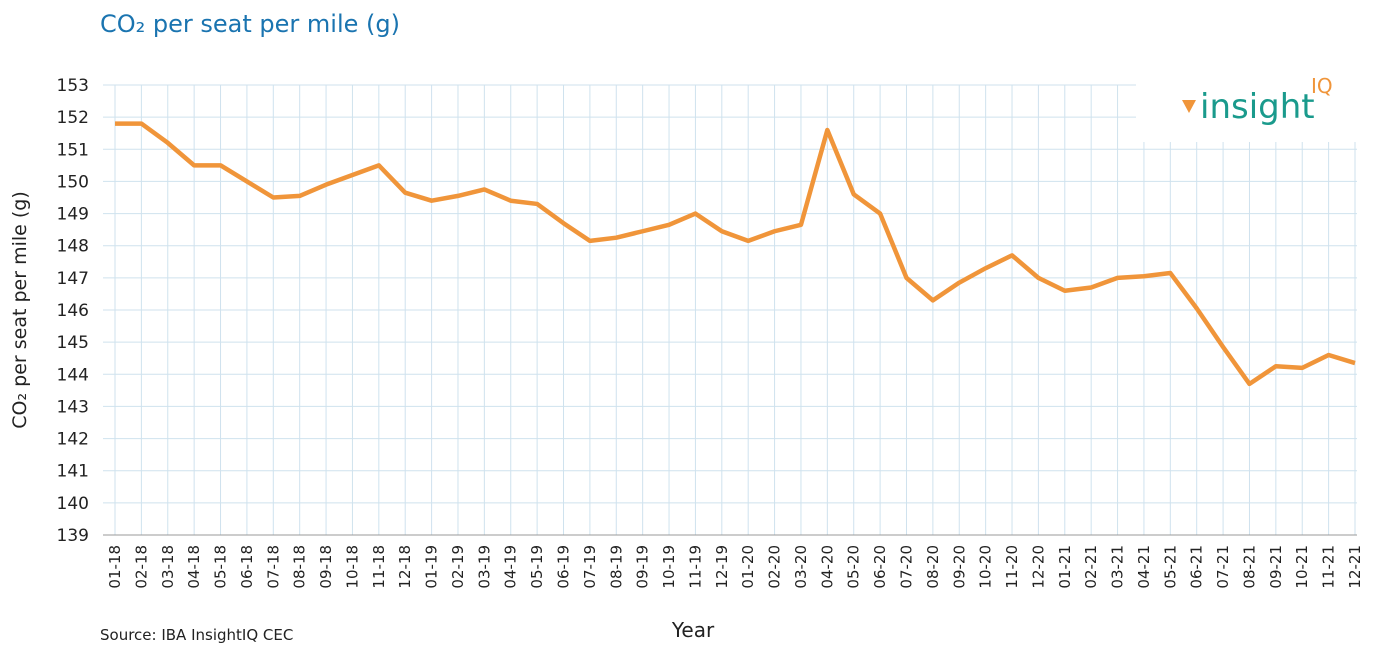 The image size is (1379, 648). I want to click on x-tick-label: 11-18, so click(379, 567).